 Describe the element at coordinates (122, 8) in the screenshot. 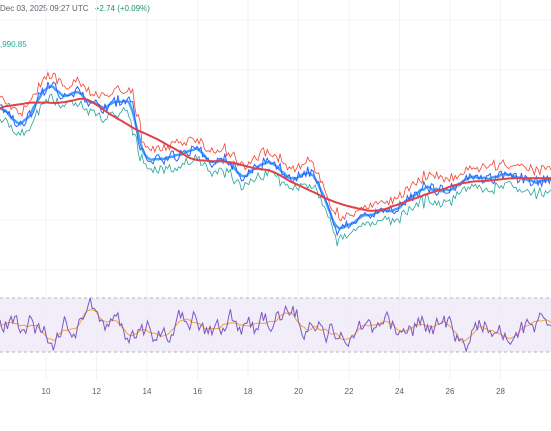

I see `change-label: +2.74 (+0.09%)` at that location.